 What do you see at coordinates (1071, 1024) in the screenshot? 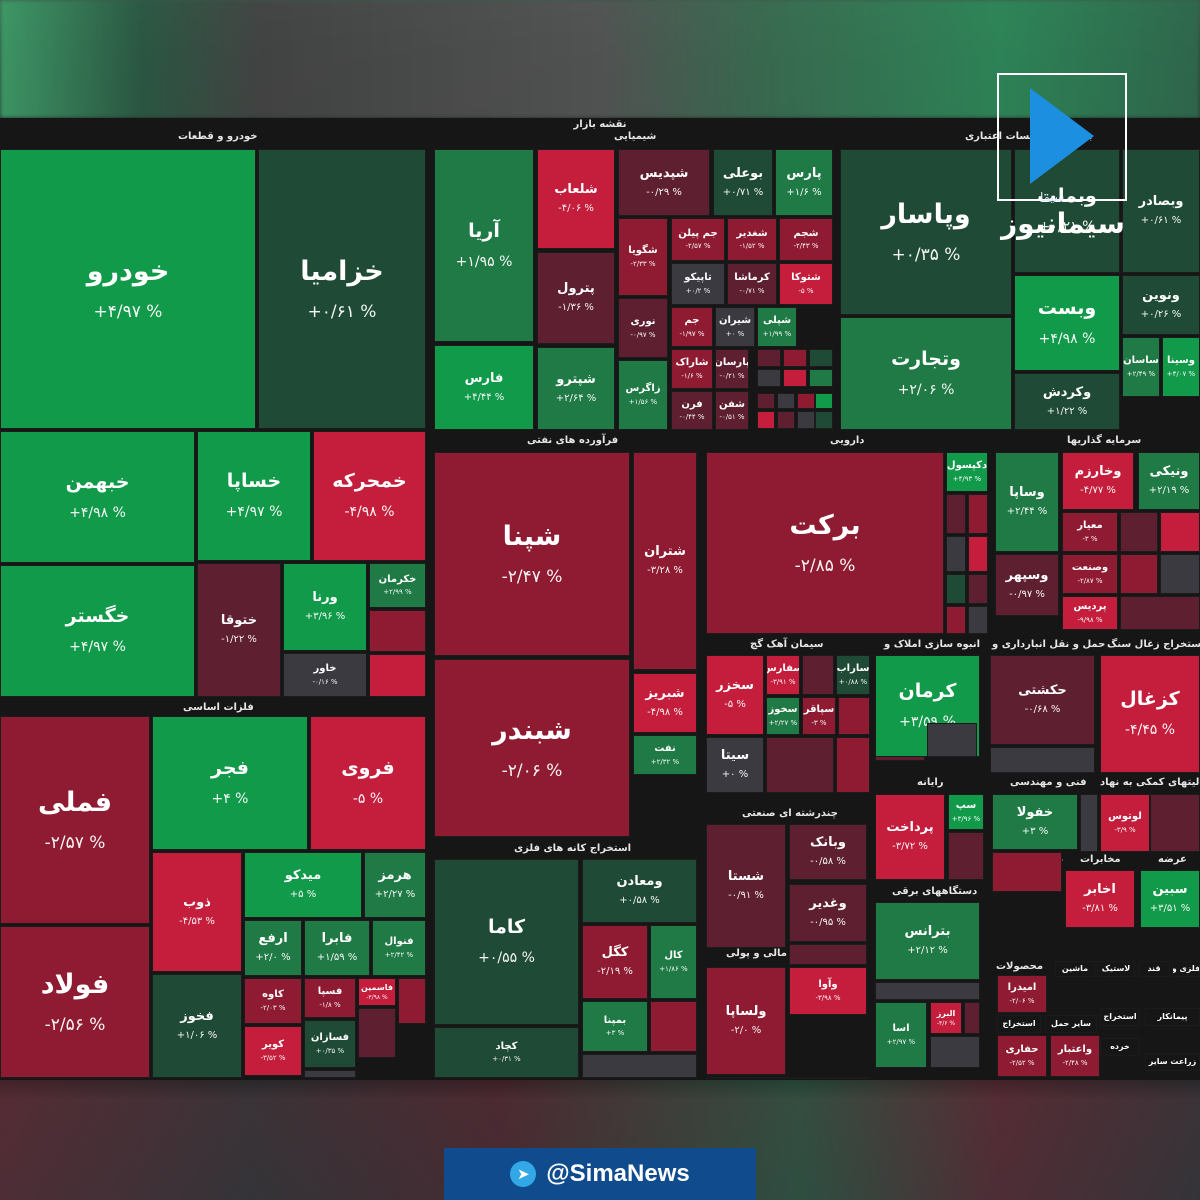
I see `stock-tile: سایر حمل` at bounding box center [1071, 1024].